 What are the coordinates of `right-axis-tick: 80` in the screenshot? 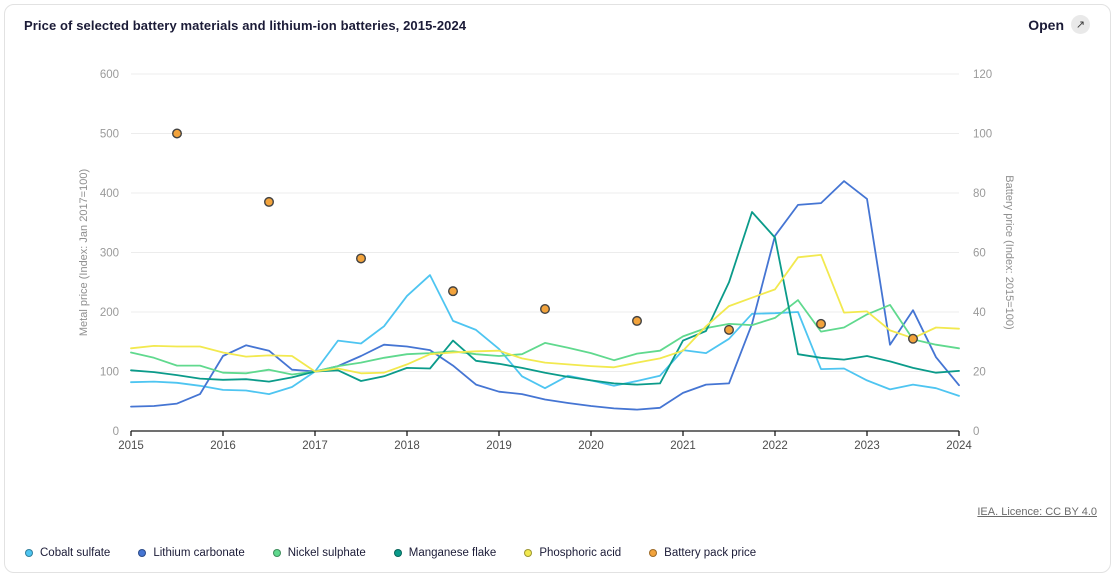 It's located at (979, 194).